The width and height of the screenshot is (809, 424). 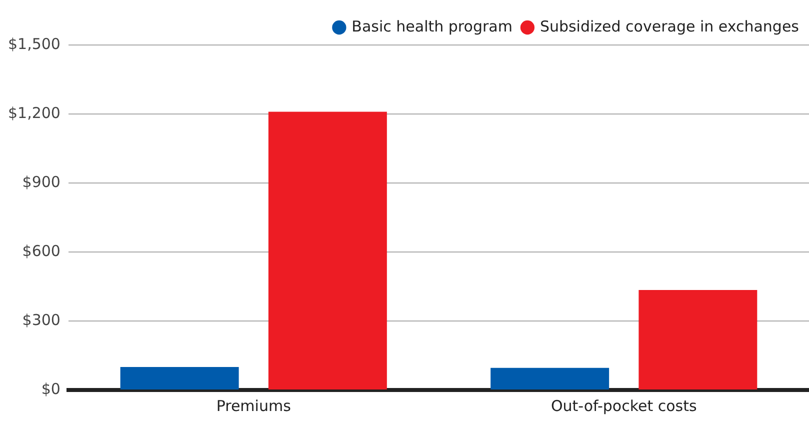 I want to click on y-tick-label: $900, so click(x=41, y=181).